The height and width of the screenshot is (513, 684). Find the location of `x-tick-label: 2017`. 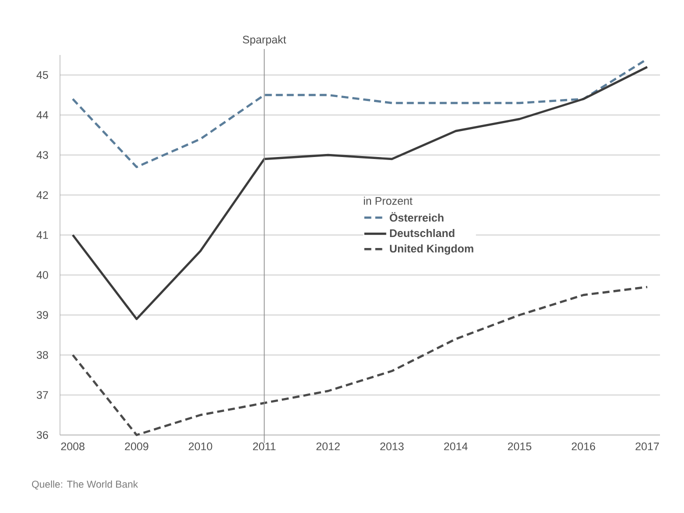

x-tick-label: 2017 is located at coordinates (647, 446).